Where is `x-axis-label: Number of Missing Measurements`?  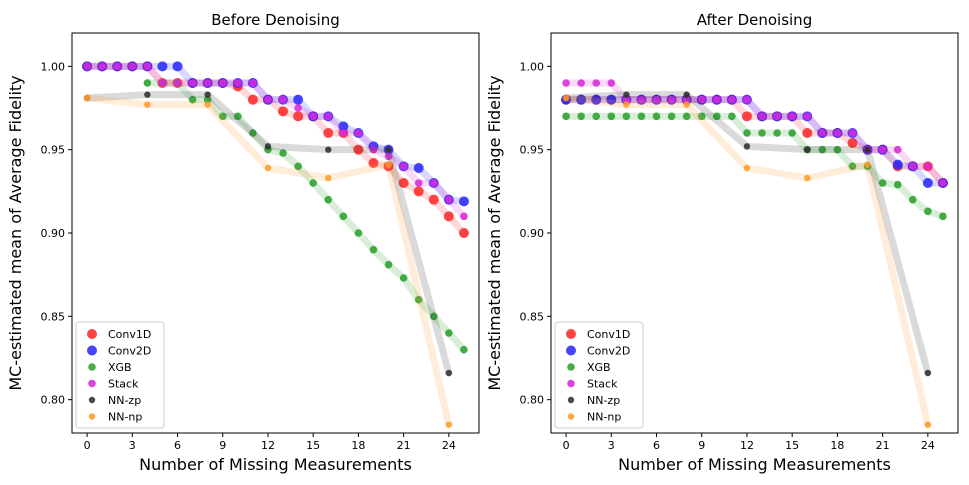 x-axis-label: Number of Missing Measurements is located at coordinates (754, 464).